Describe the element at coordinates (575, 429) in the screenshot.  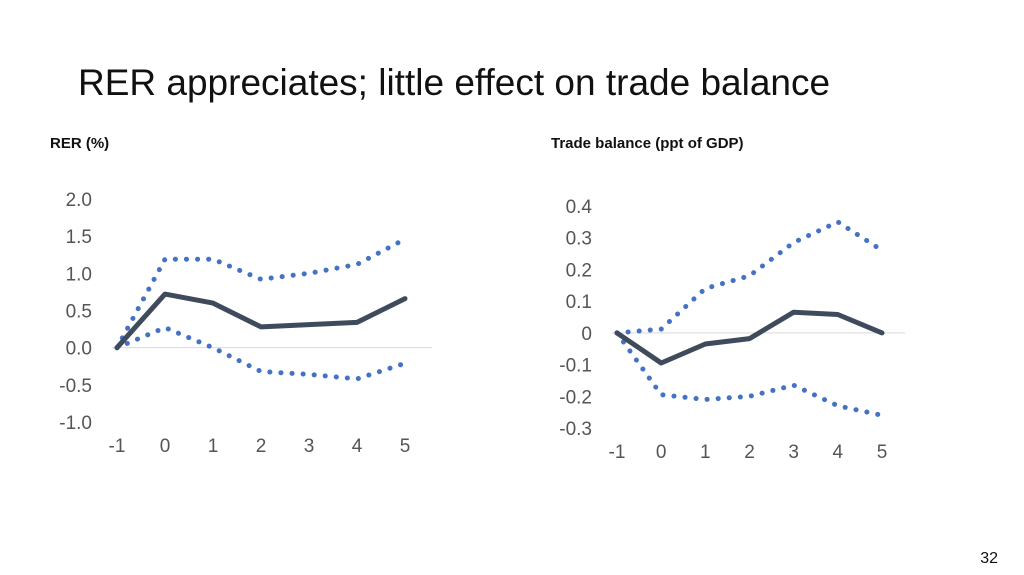
I see `tb-y-tick-label: -0.3` at that location.